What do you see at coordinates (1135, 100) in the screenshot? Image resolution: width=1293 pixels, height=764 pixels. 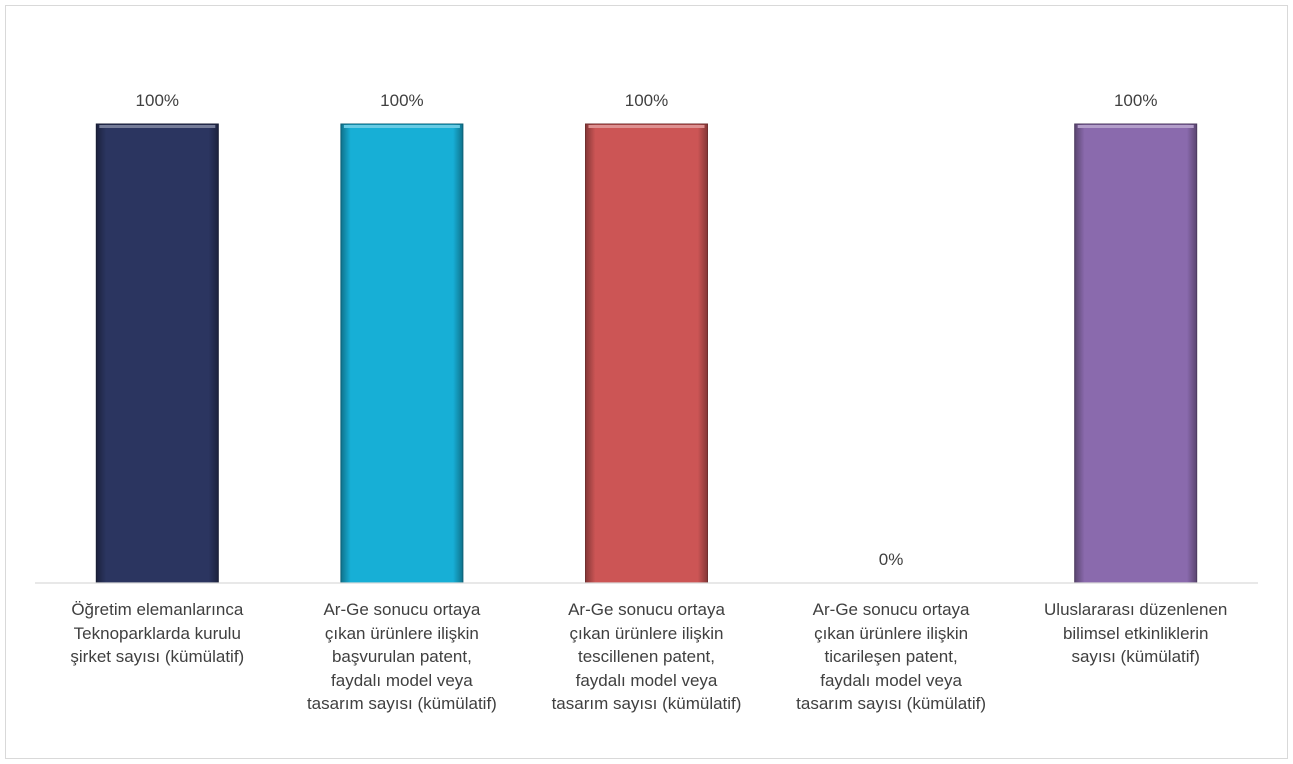 I see `data-label-5: 100%` at bounding box center [1135, 100].